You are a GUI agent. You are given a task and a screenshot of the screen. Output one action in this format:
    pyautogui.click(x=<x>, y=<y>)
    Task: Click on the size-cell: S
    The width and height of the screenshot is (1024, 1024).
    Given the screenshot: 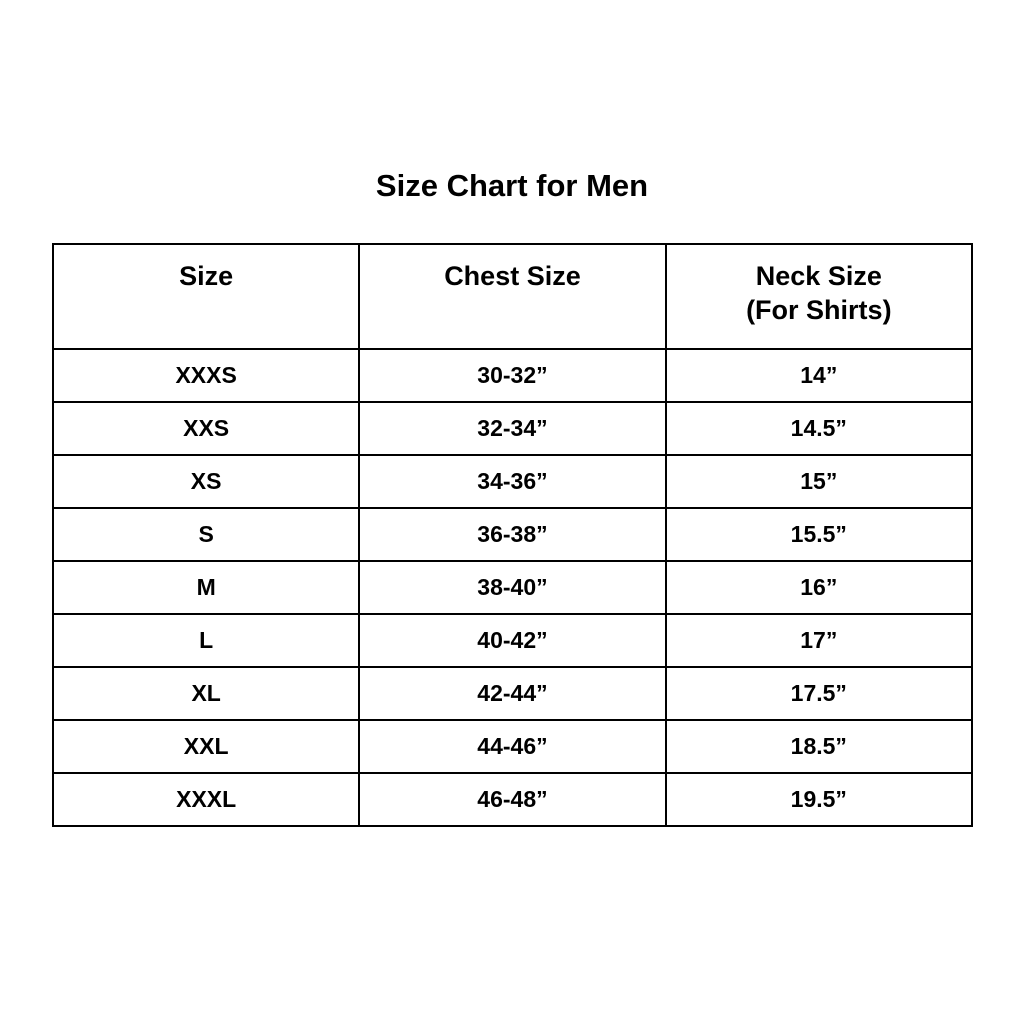 What is the action you would take?
    pyautogui.click(x=206, y=534)
    